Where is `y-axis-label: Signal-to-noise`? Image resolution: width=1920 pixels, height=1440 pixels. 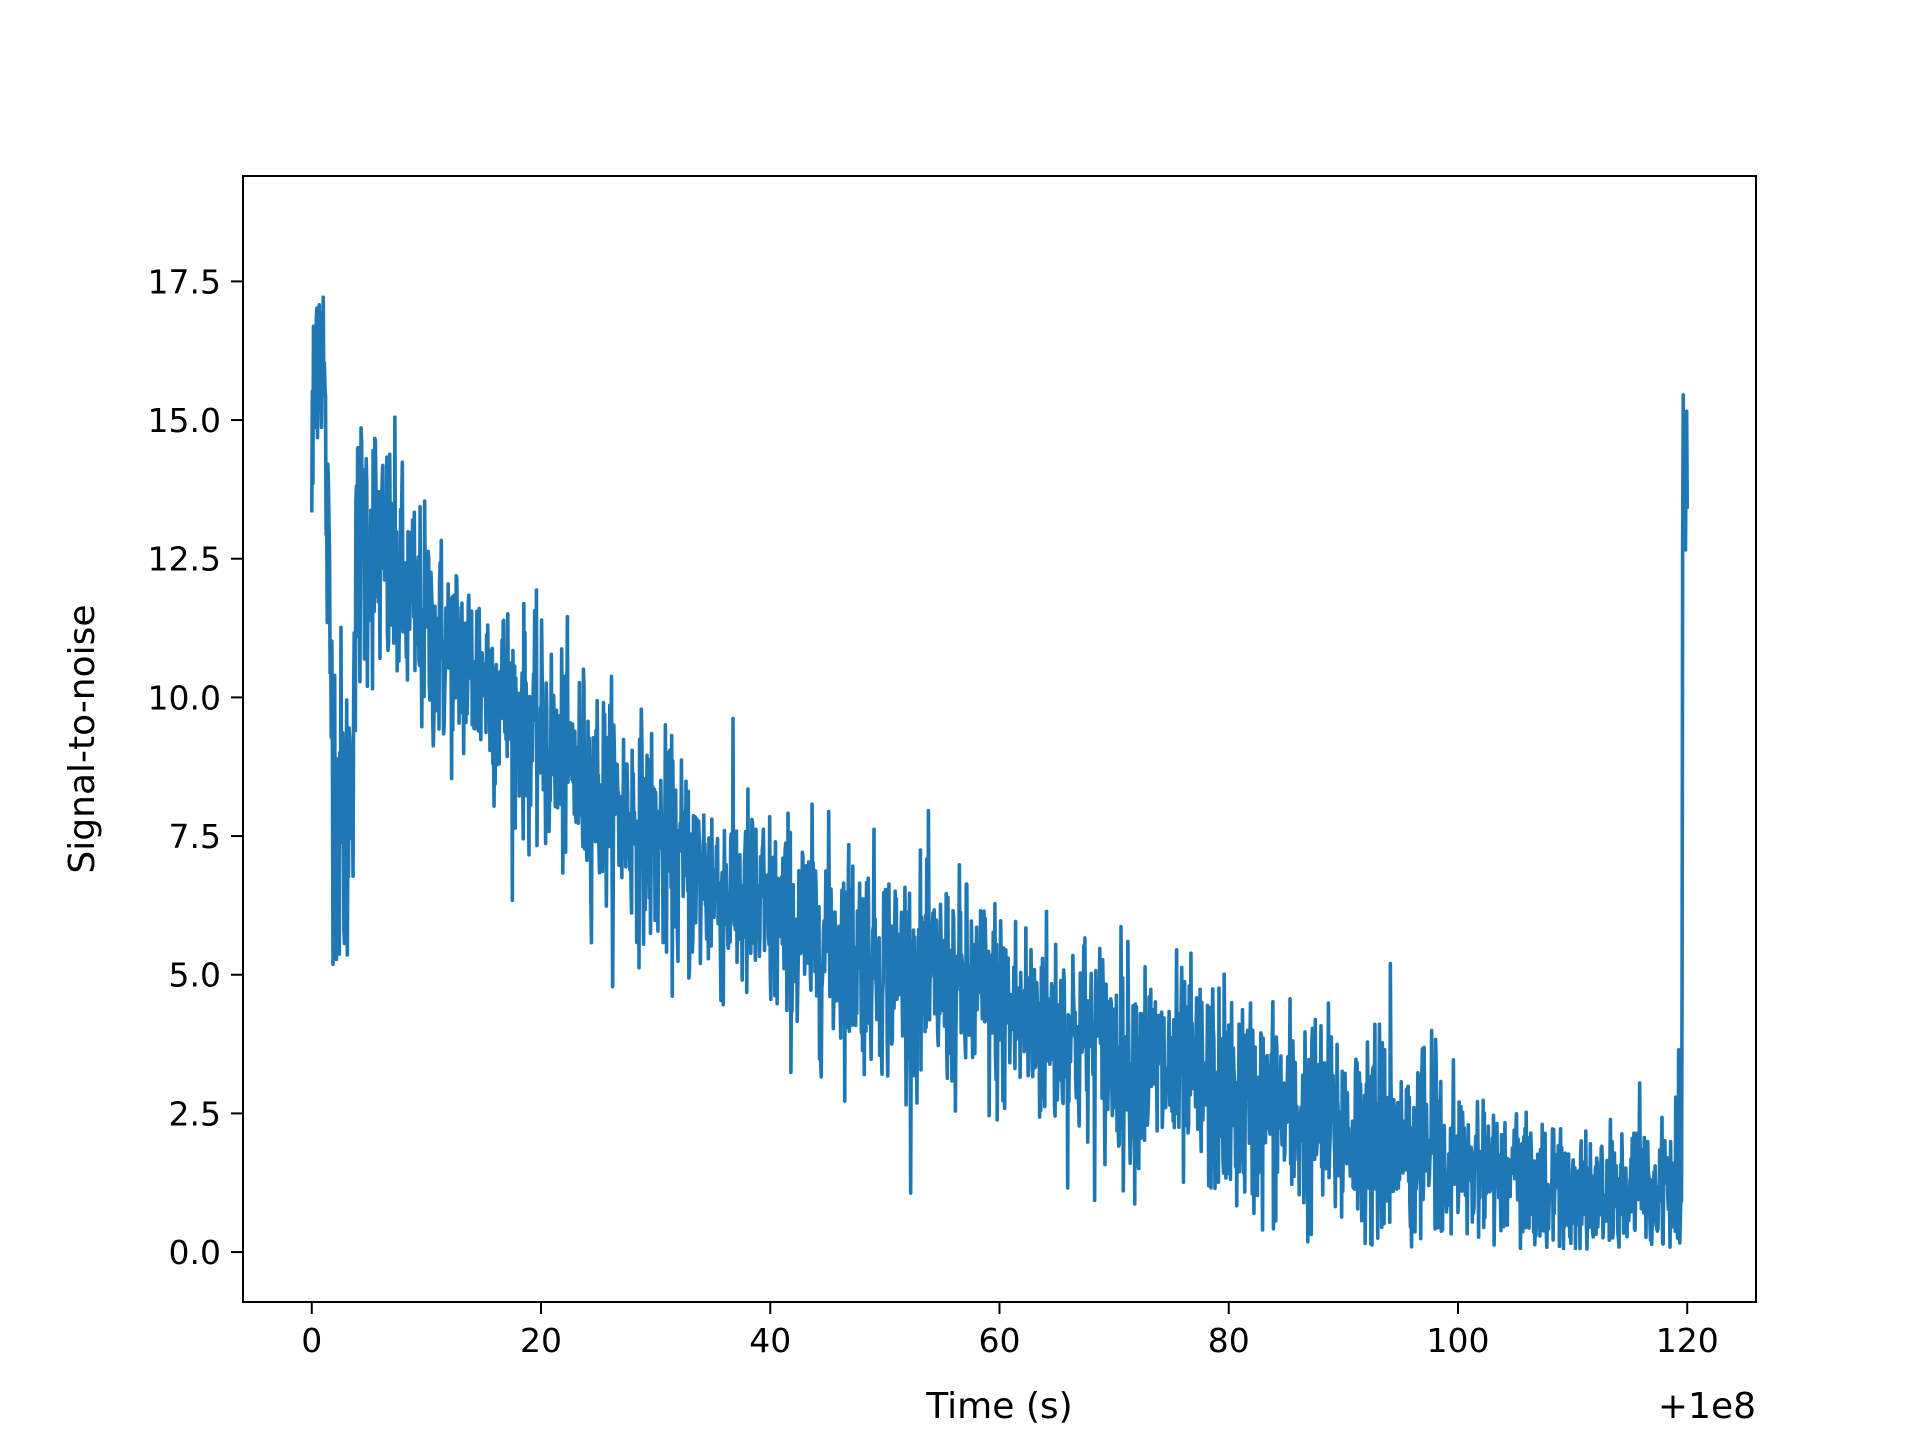
y-axis-label: Signal-to-noise is located at coordinates (82, 738).